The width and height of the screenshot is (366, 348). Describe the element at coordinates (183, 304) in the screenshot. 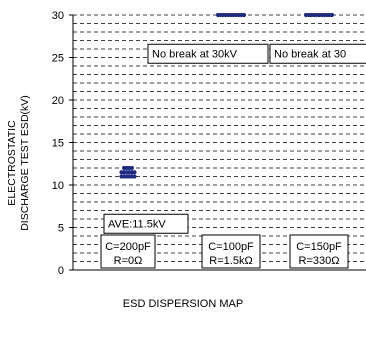

I see `chart-title: ESD DISPERSION MAP` at that location.